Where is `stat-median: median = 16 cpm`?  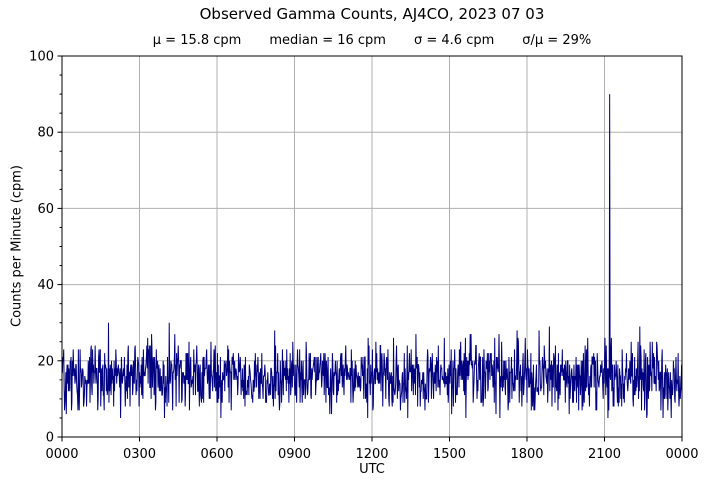
stat-median: median = 16 cpm is located at coordinates (327, 40).